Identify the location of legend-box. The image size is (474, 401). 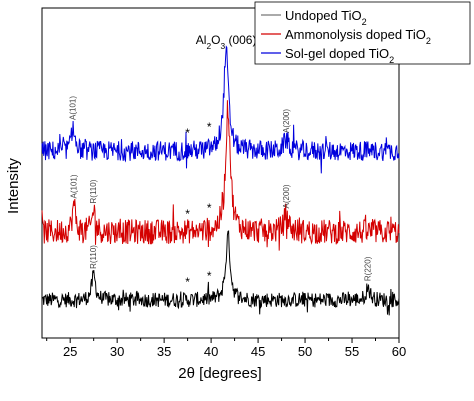
(362, 33).